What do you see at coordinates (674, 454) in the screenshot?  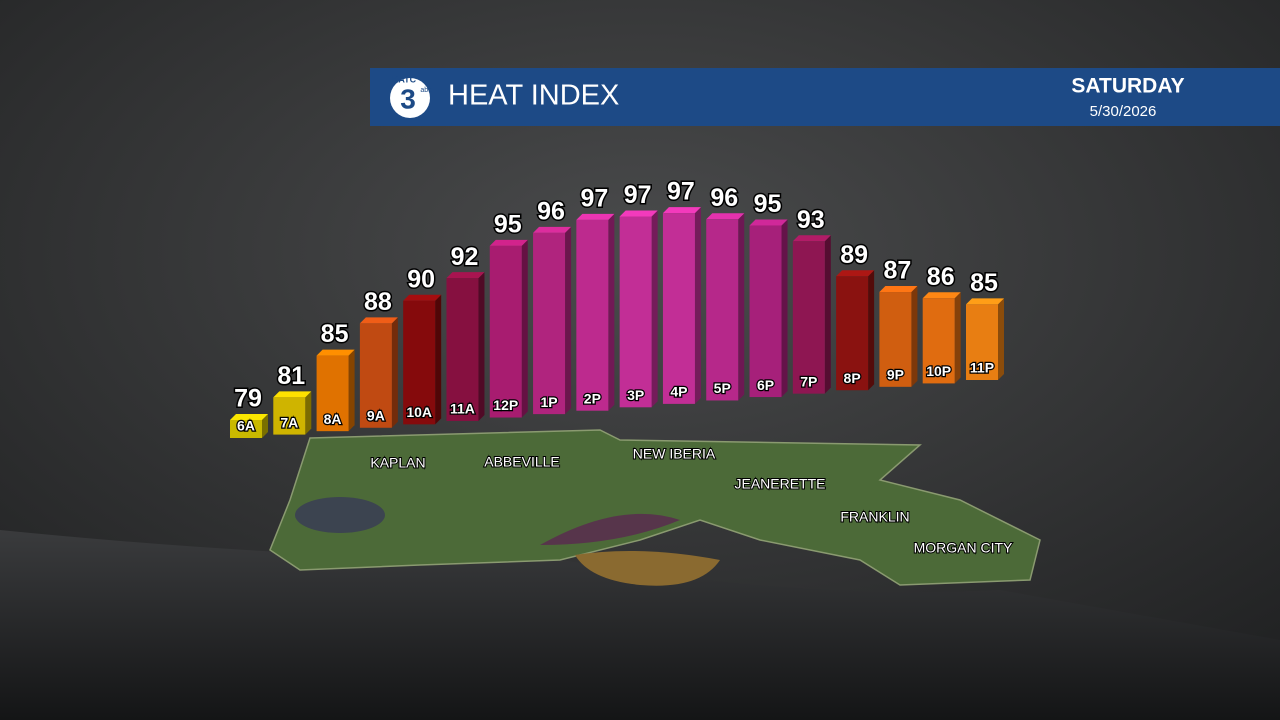 I see `place-label: NEW IBERIA` at bounding box center [674, 454].